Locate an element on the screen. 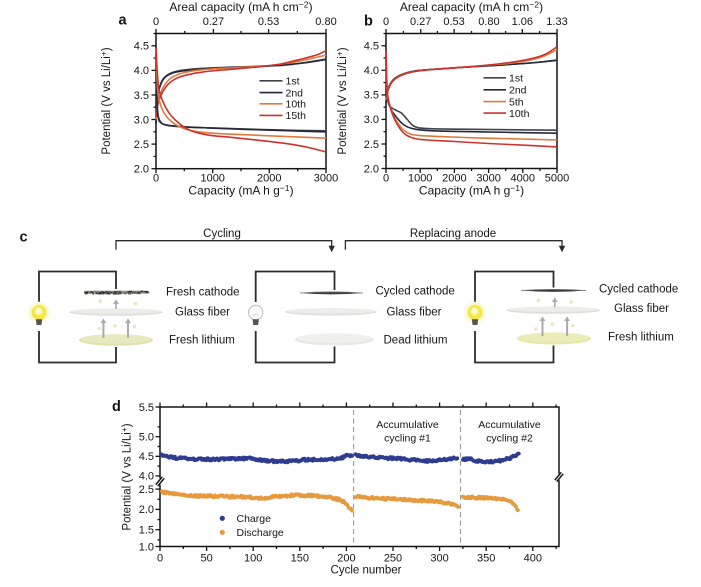  svg-text: Replacing anode is located at coordinates (453, 234).